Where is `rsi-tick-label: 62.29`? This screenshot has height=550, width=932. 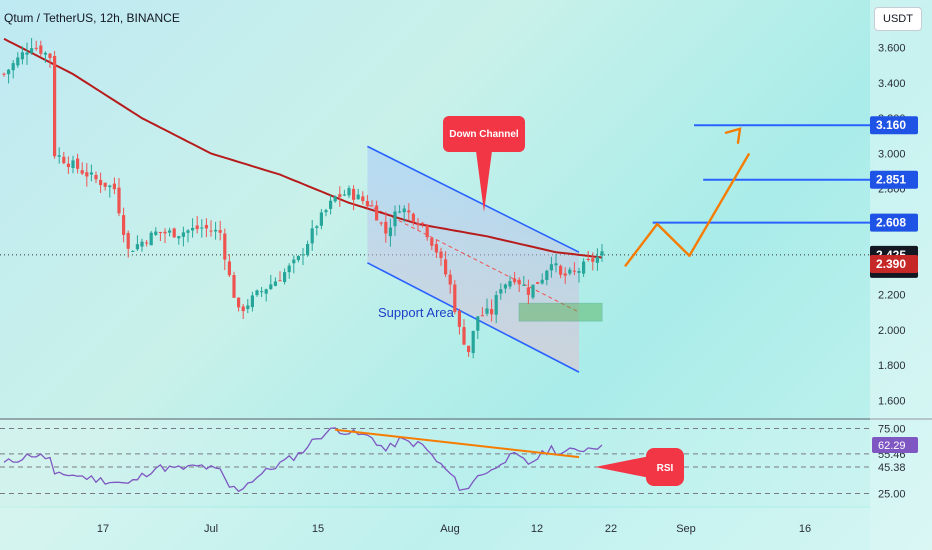
rsi-tick-label: 62.29 is located at coordinates (892, 446).